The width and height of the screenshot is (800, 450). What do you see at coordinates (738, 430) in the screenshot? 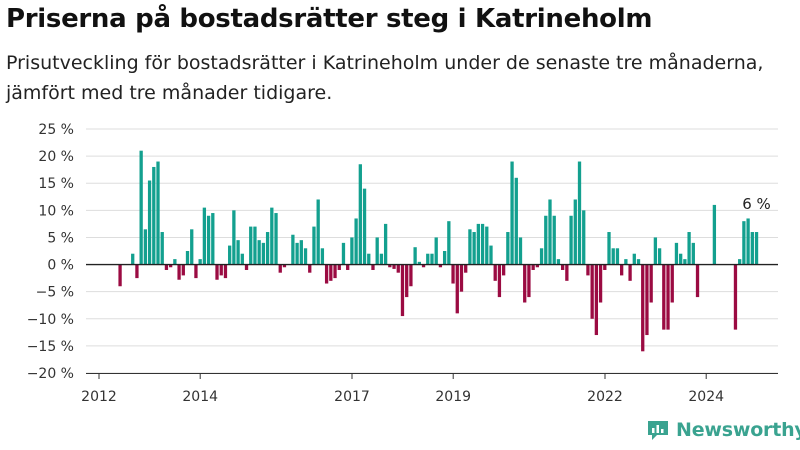
I see `brand-name: Newsworthy` at bounding box center [738, 430].